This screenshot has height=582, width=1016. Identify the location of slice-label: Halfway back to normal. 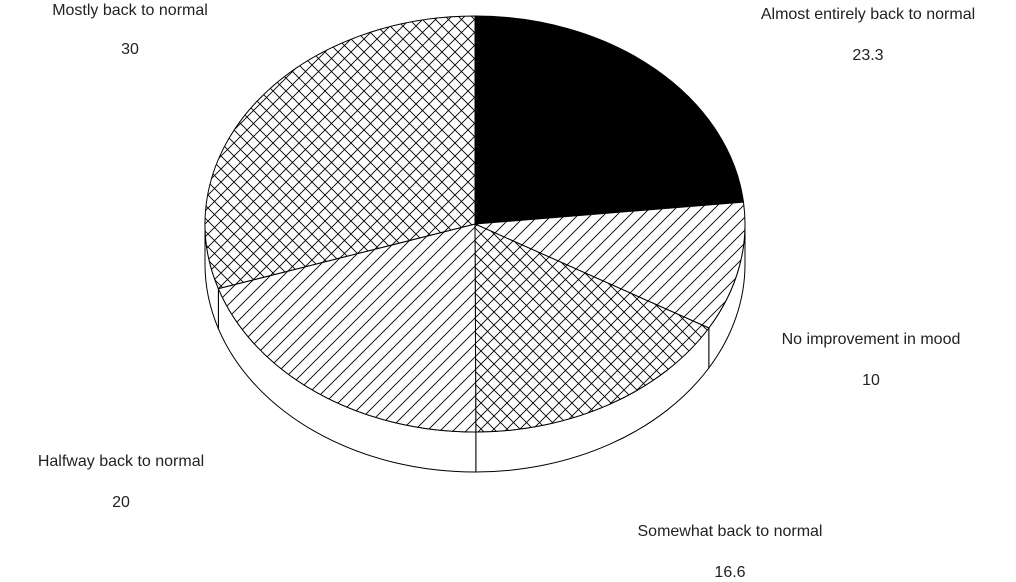
(121, 461).